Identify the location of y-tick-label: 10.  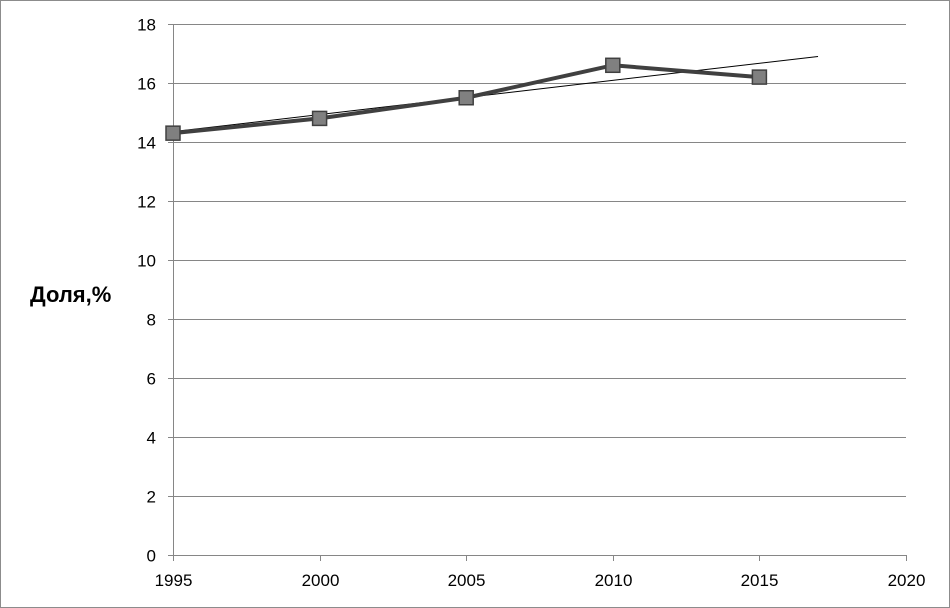
(146, 261).